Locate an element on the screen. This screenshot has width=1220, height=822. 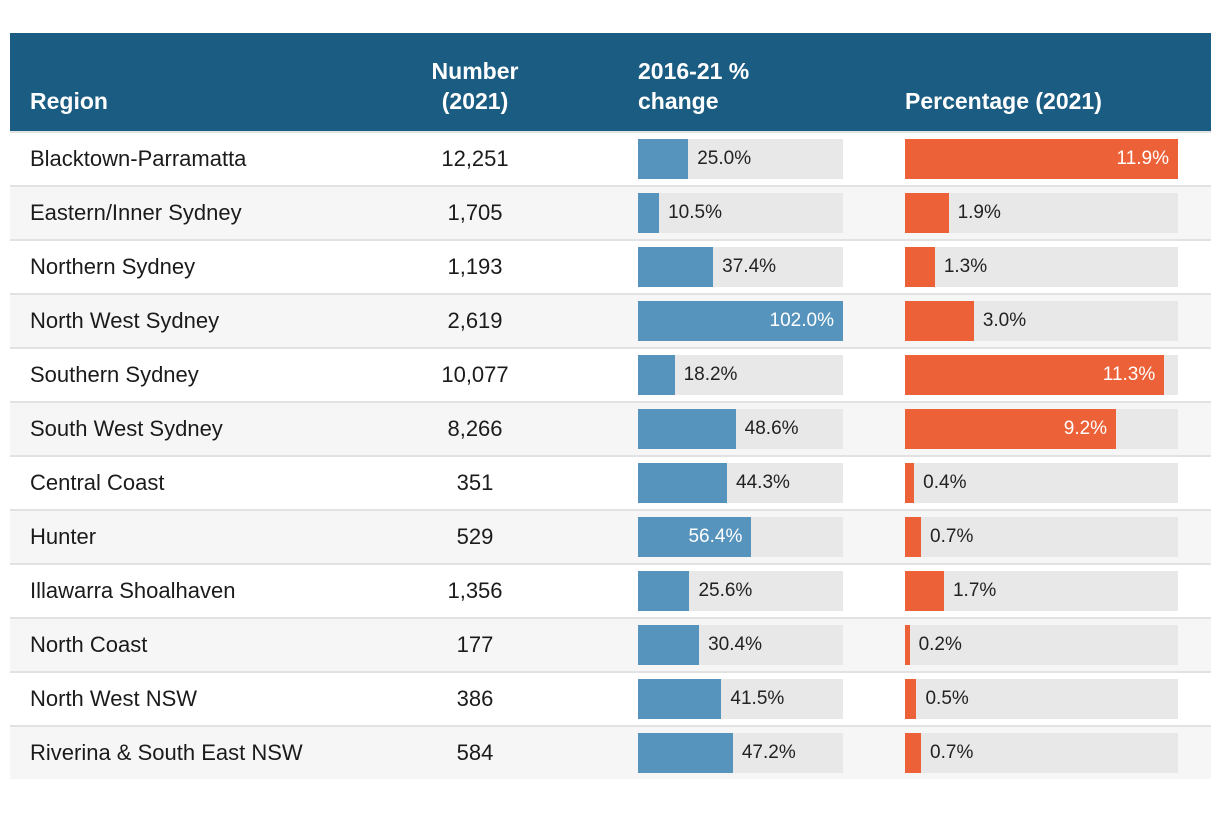
percentage-bar-cell: 11.9% is located at coordinates (1040, 159).